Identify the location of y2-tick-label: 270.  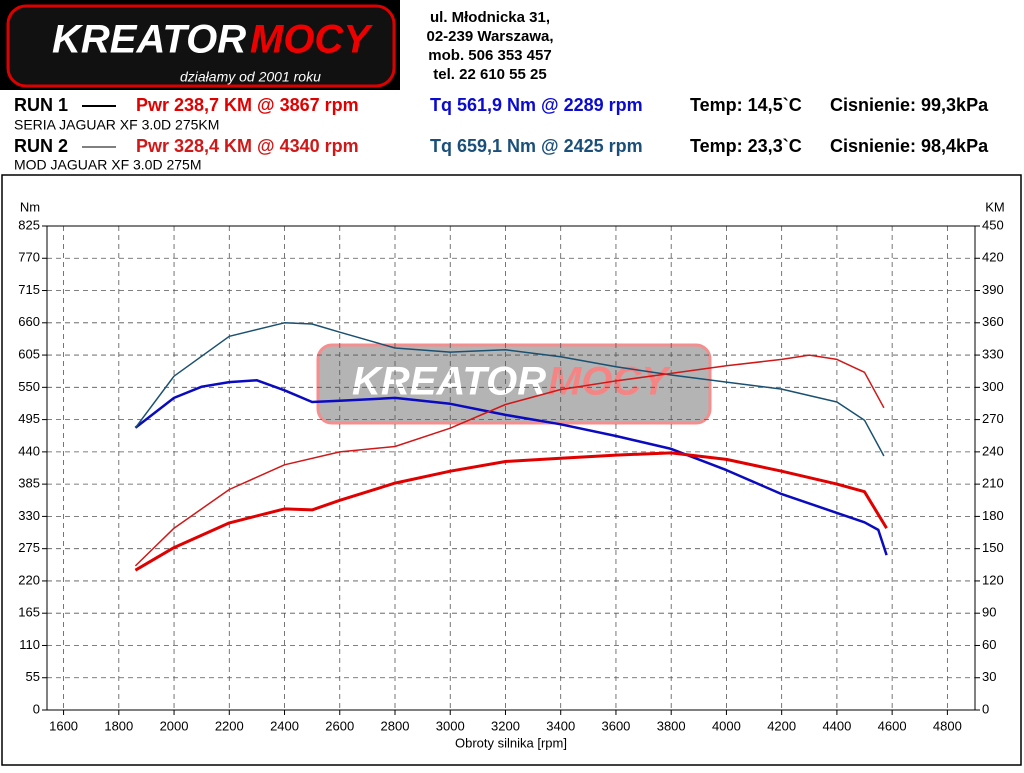
(993, 418).